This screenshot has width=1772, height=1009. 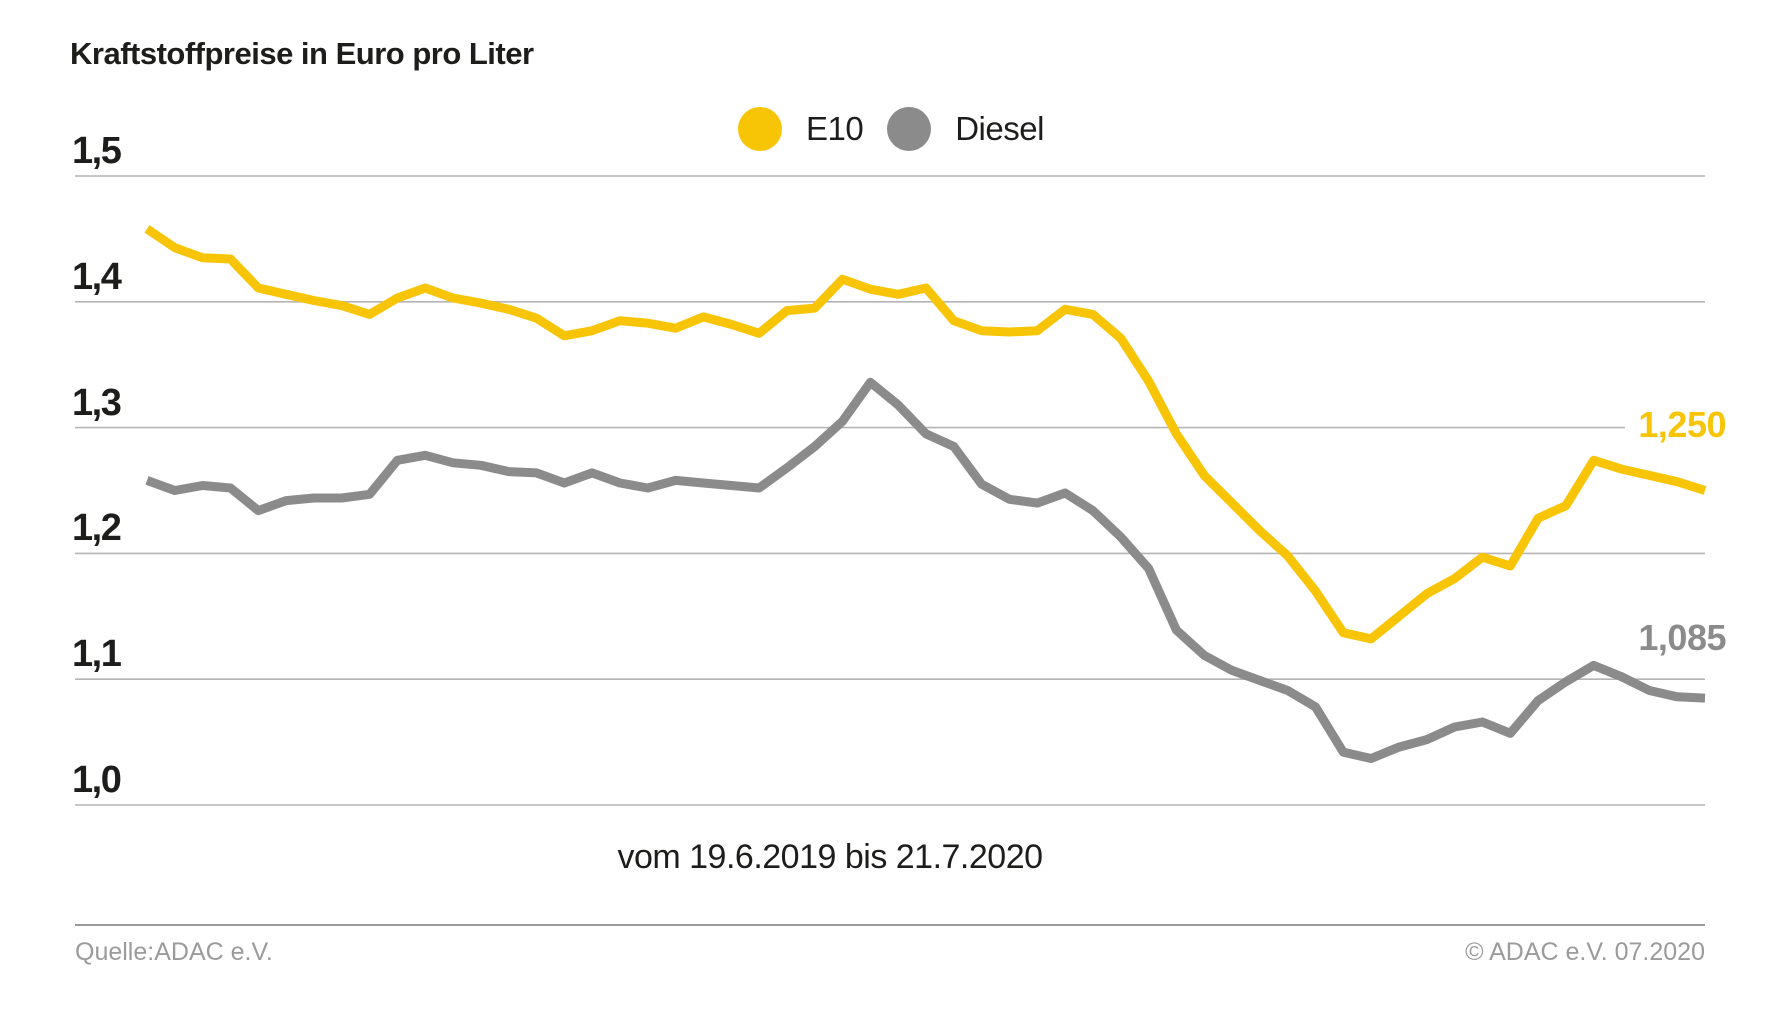 I want to click on legend-item-e10: E10, so click(x=801, y=129).